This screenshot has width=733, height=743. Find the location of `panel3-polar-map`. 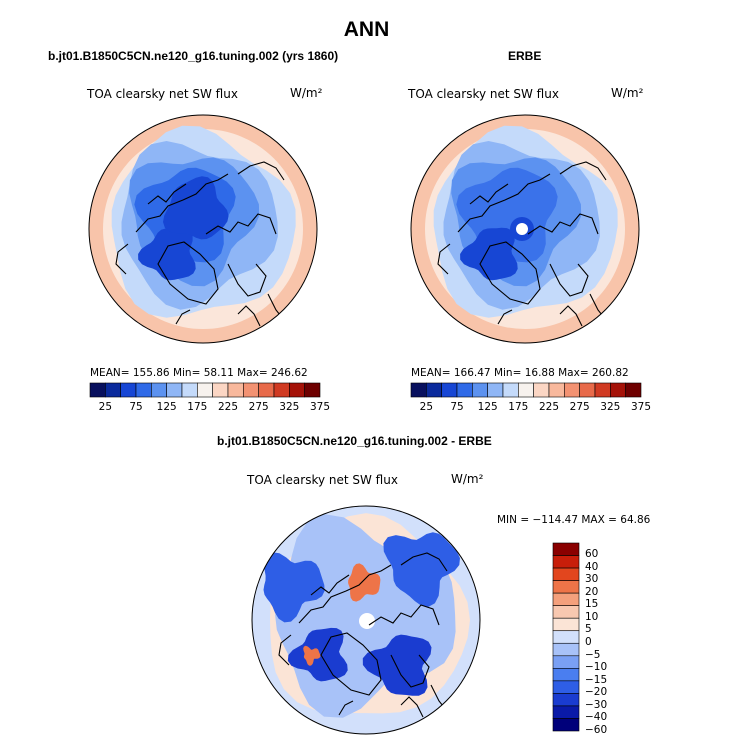

panel3-polar-map is located at coordinates (366, 620).